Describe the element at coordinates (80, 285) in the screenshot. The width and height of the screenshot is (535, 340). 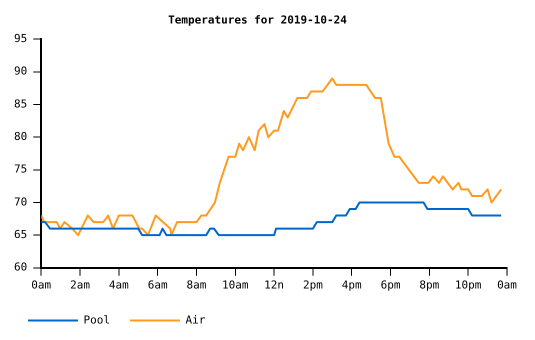
I see `x-tick-label: 2am` at that location.